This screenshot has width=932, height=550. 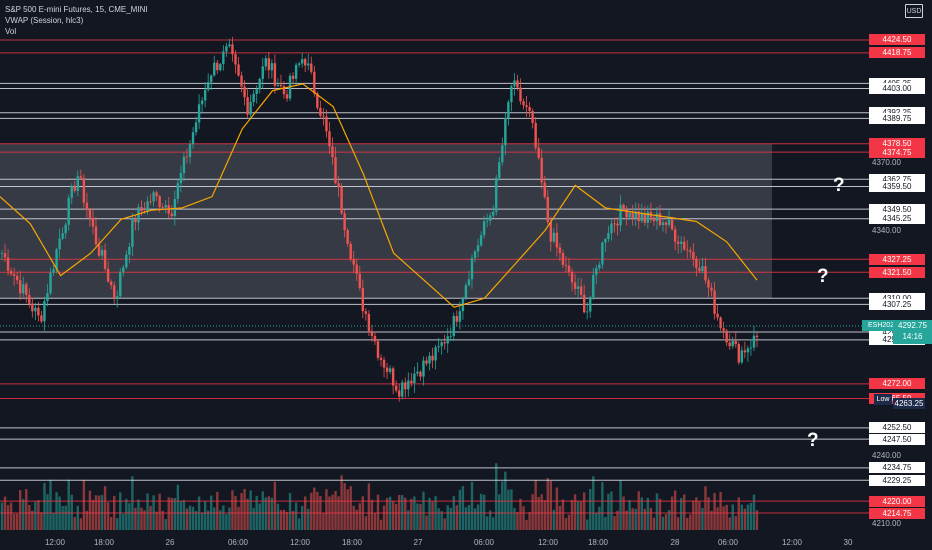 What do you see at coordinates (883, 325) in the screenshot?
I see `symbol-tag: ESH2022` at bounding box center [883, 325].